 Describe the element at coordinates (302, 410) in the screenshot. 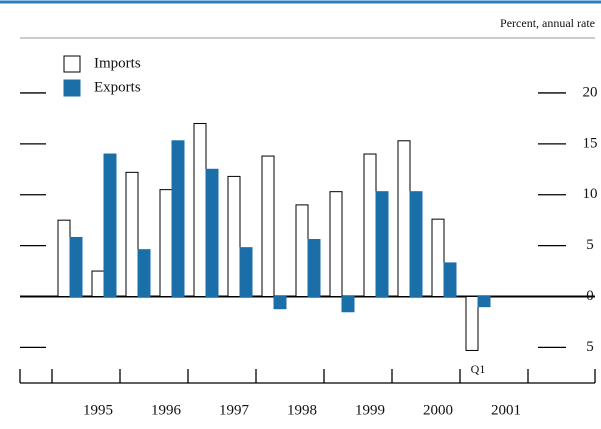

I see `x-tick-label: 1998` at that location.